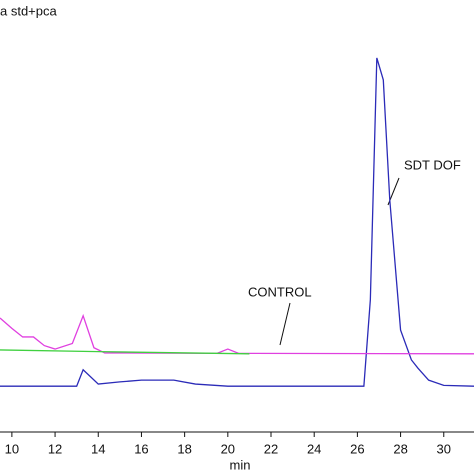 This screenshot has height=474, width=474. I want to click on x-tick-label: 16, so click(141, 448).